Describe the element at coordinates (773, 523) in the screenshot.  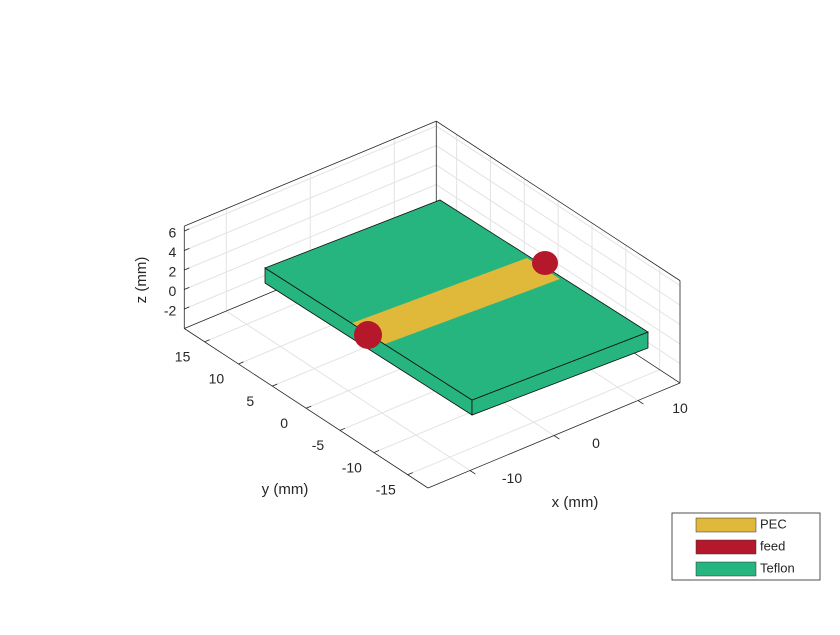
I see `legend-label: PEC` at that location.